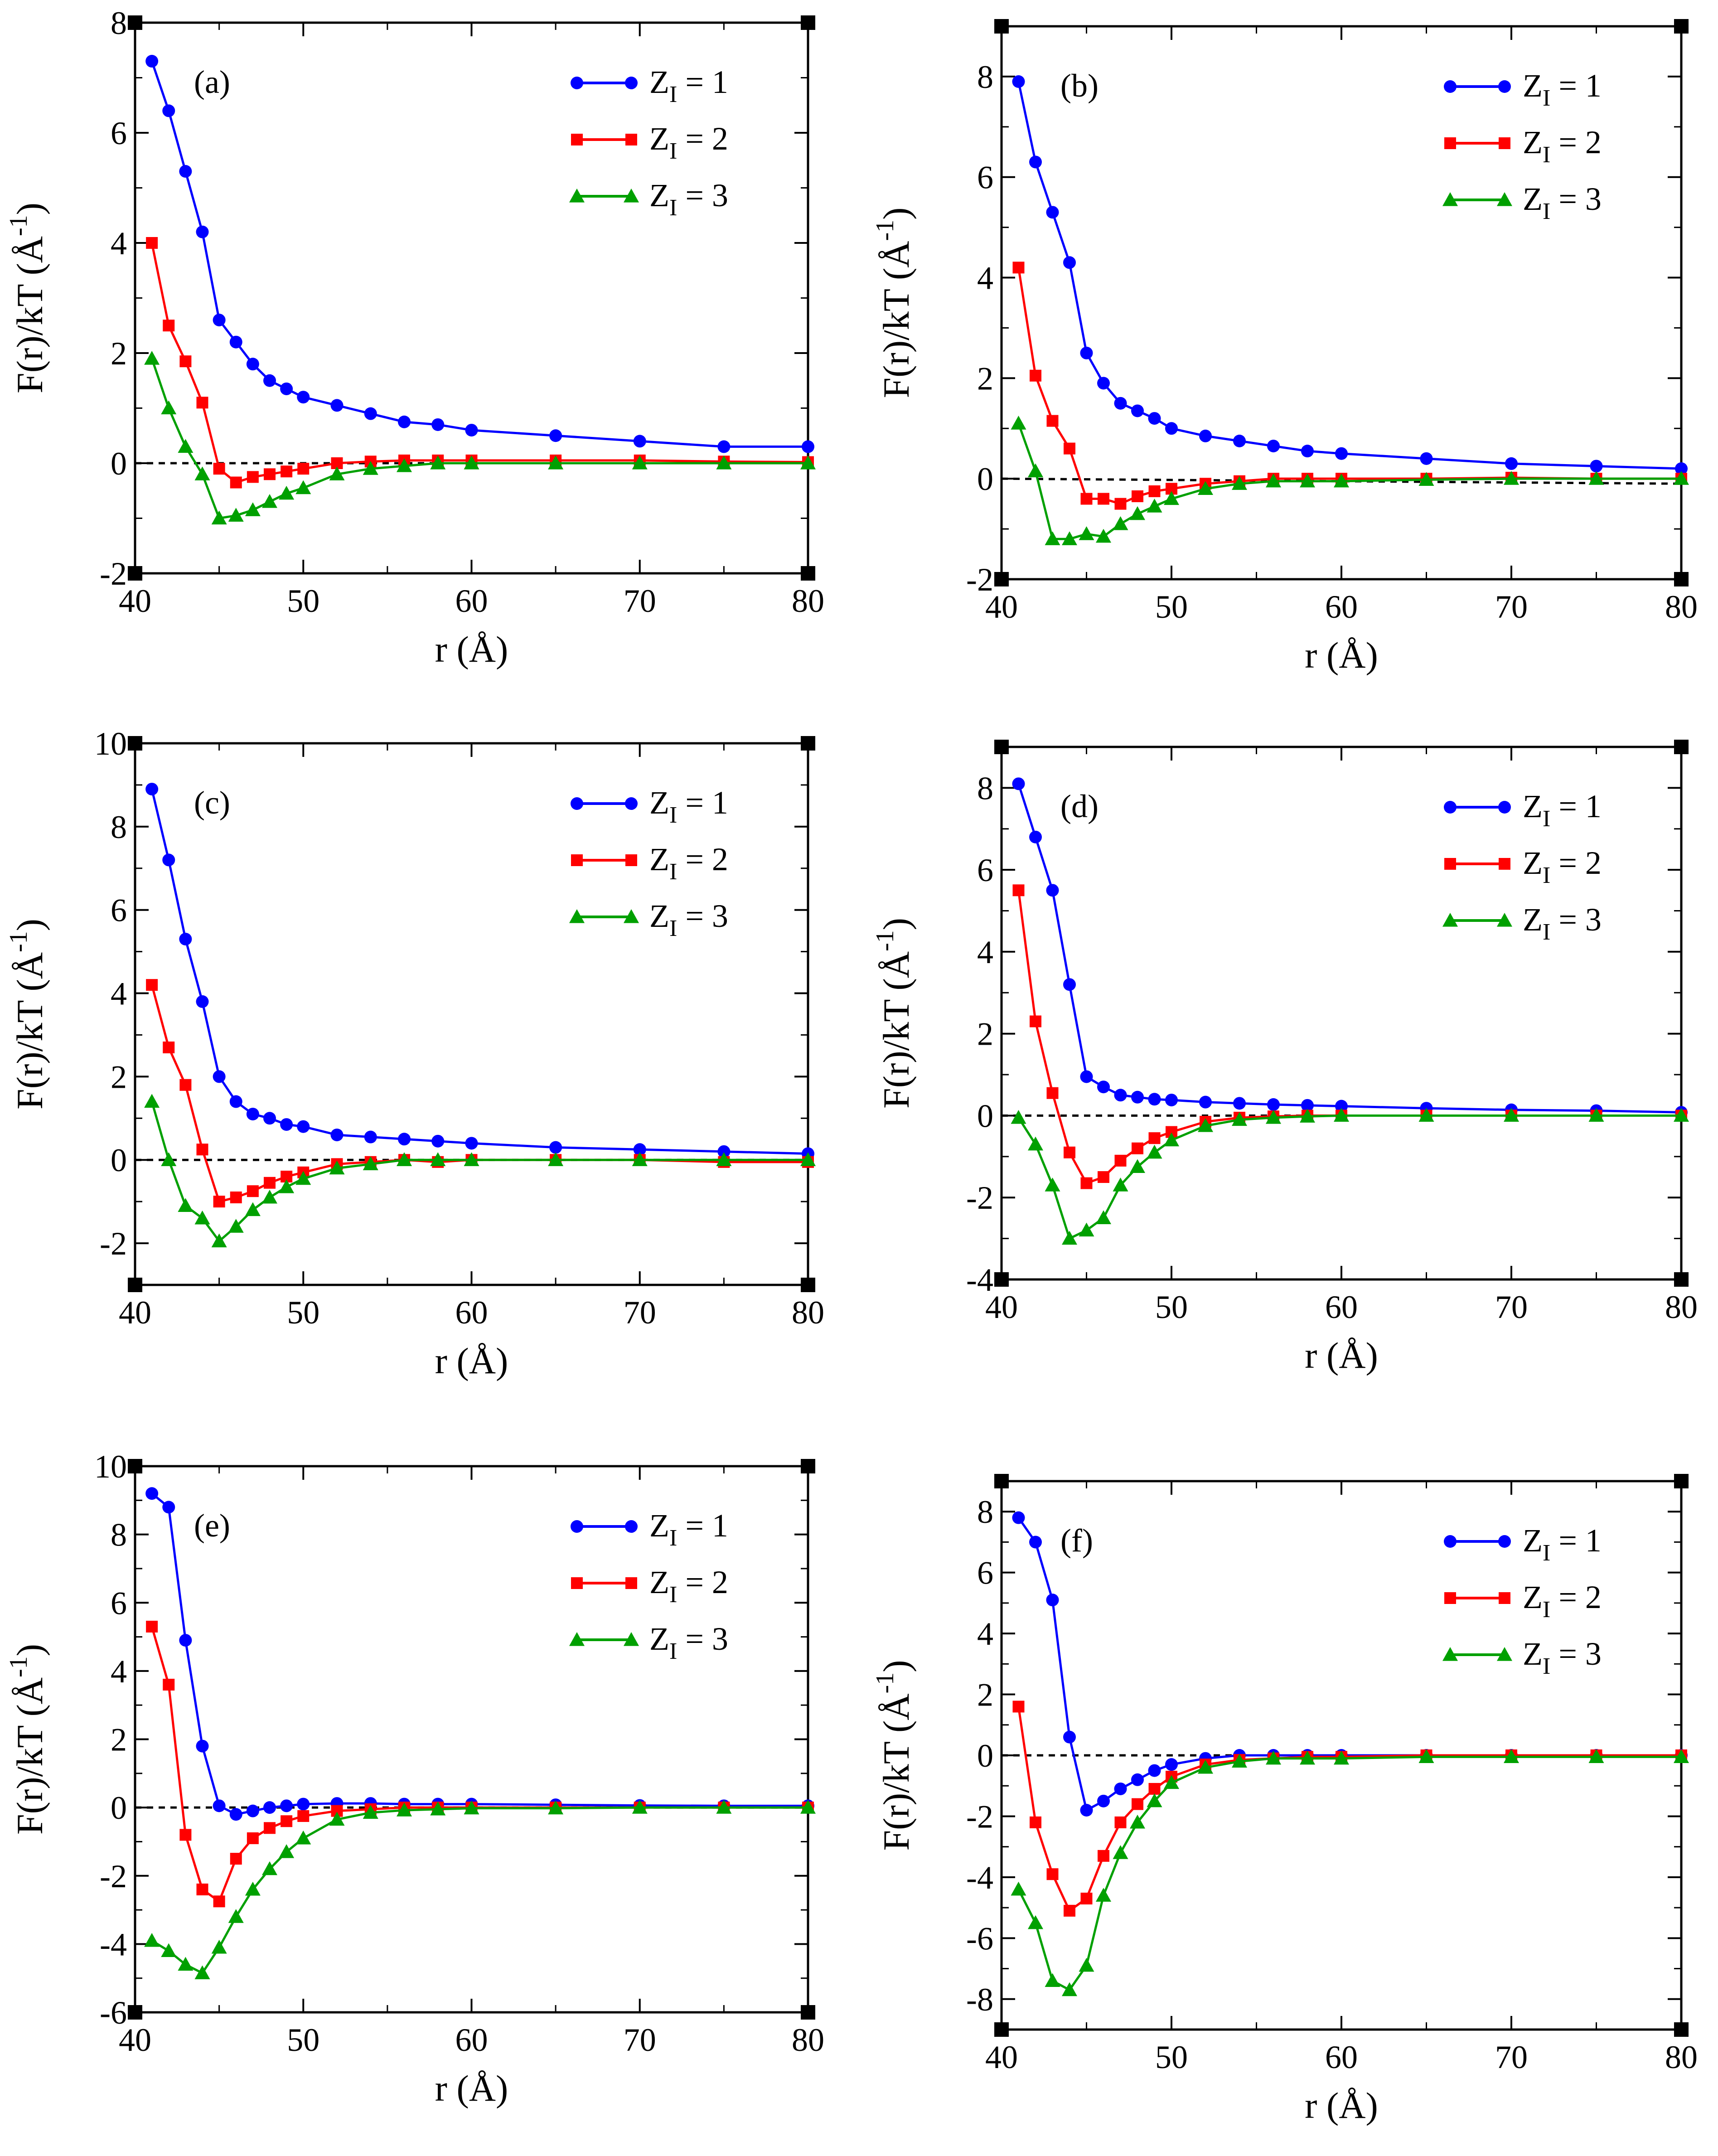 The width and height of the screenshot is (1718, 2156). What do you see at coordinates (985, 1634) in the screenshot?
I see `y-tick-label: 4` at bounding box center [985, 1634].